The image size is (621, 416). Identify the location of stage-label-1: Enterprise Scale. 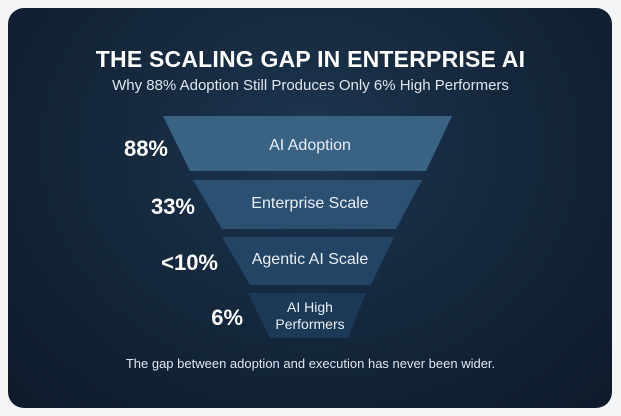
(310, 203).